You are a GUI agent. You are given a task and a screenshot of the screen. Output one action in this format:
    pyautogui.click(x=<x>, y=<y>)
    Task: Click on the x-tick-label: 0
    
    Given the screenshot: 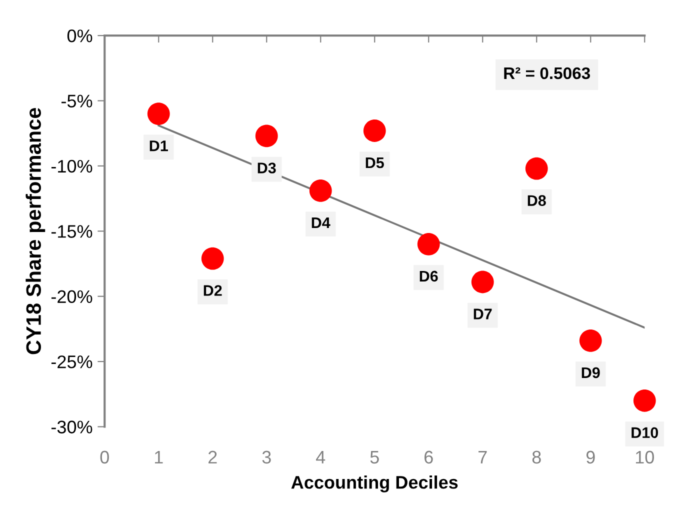 What is the action you would take?
    pyautogui.click(x=104, y=457)
    